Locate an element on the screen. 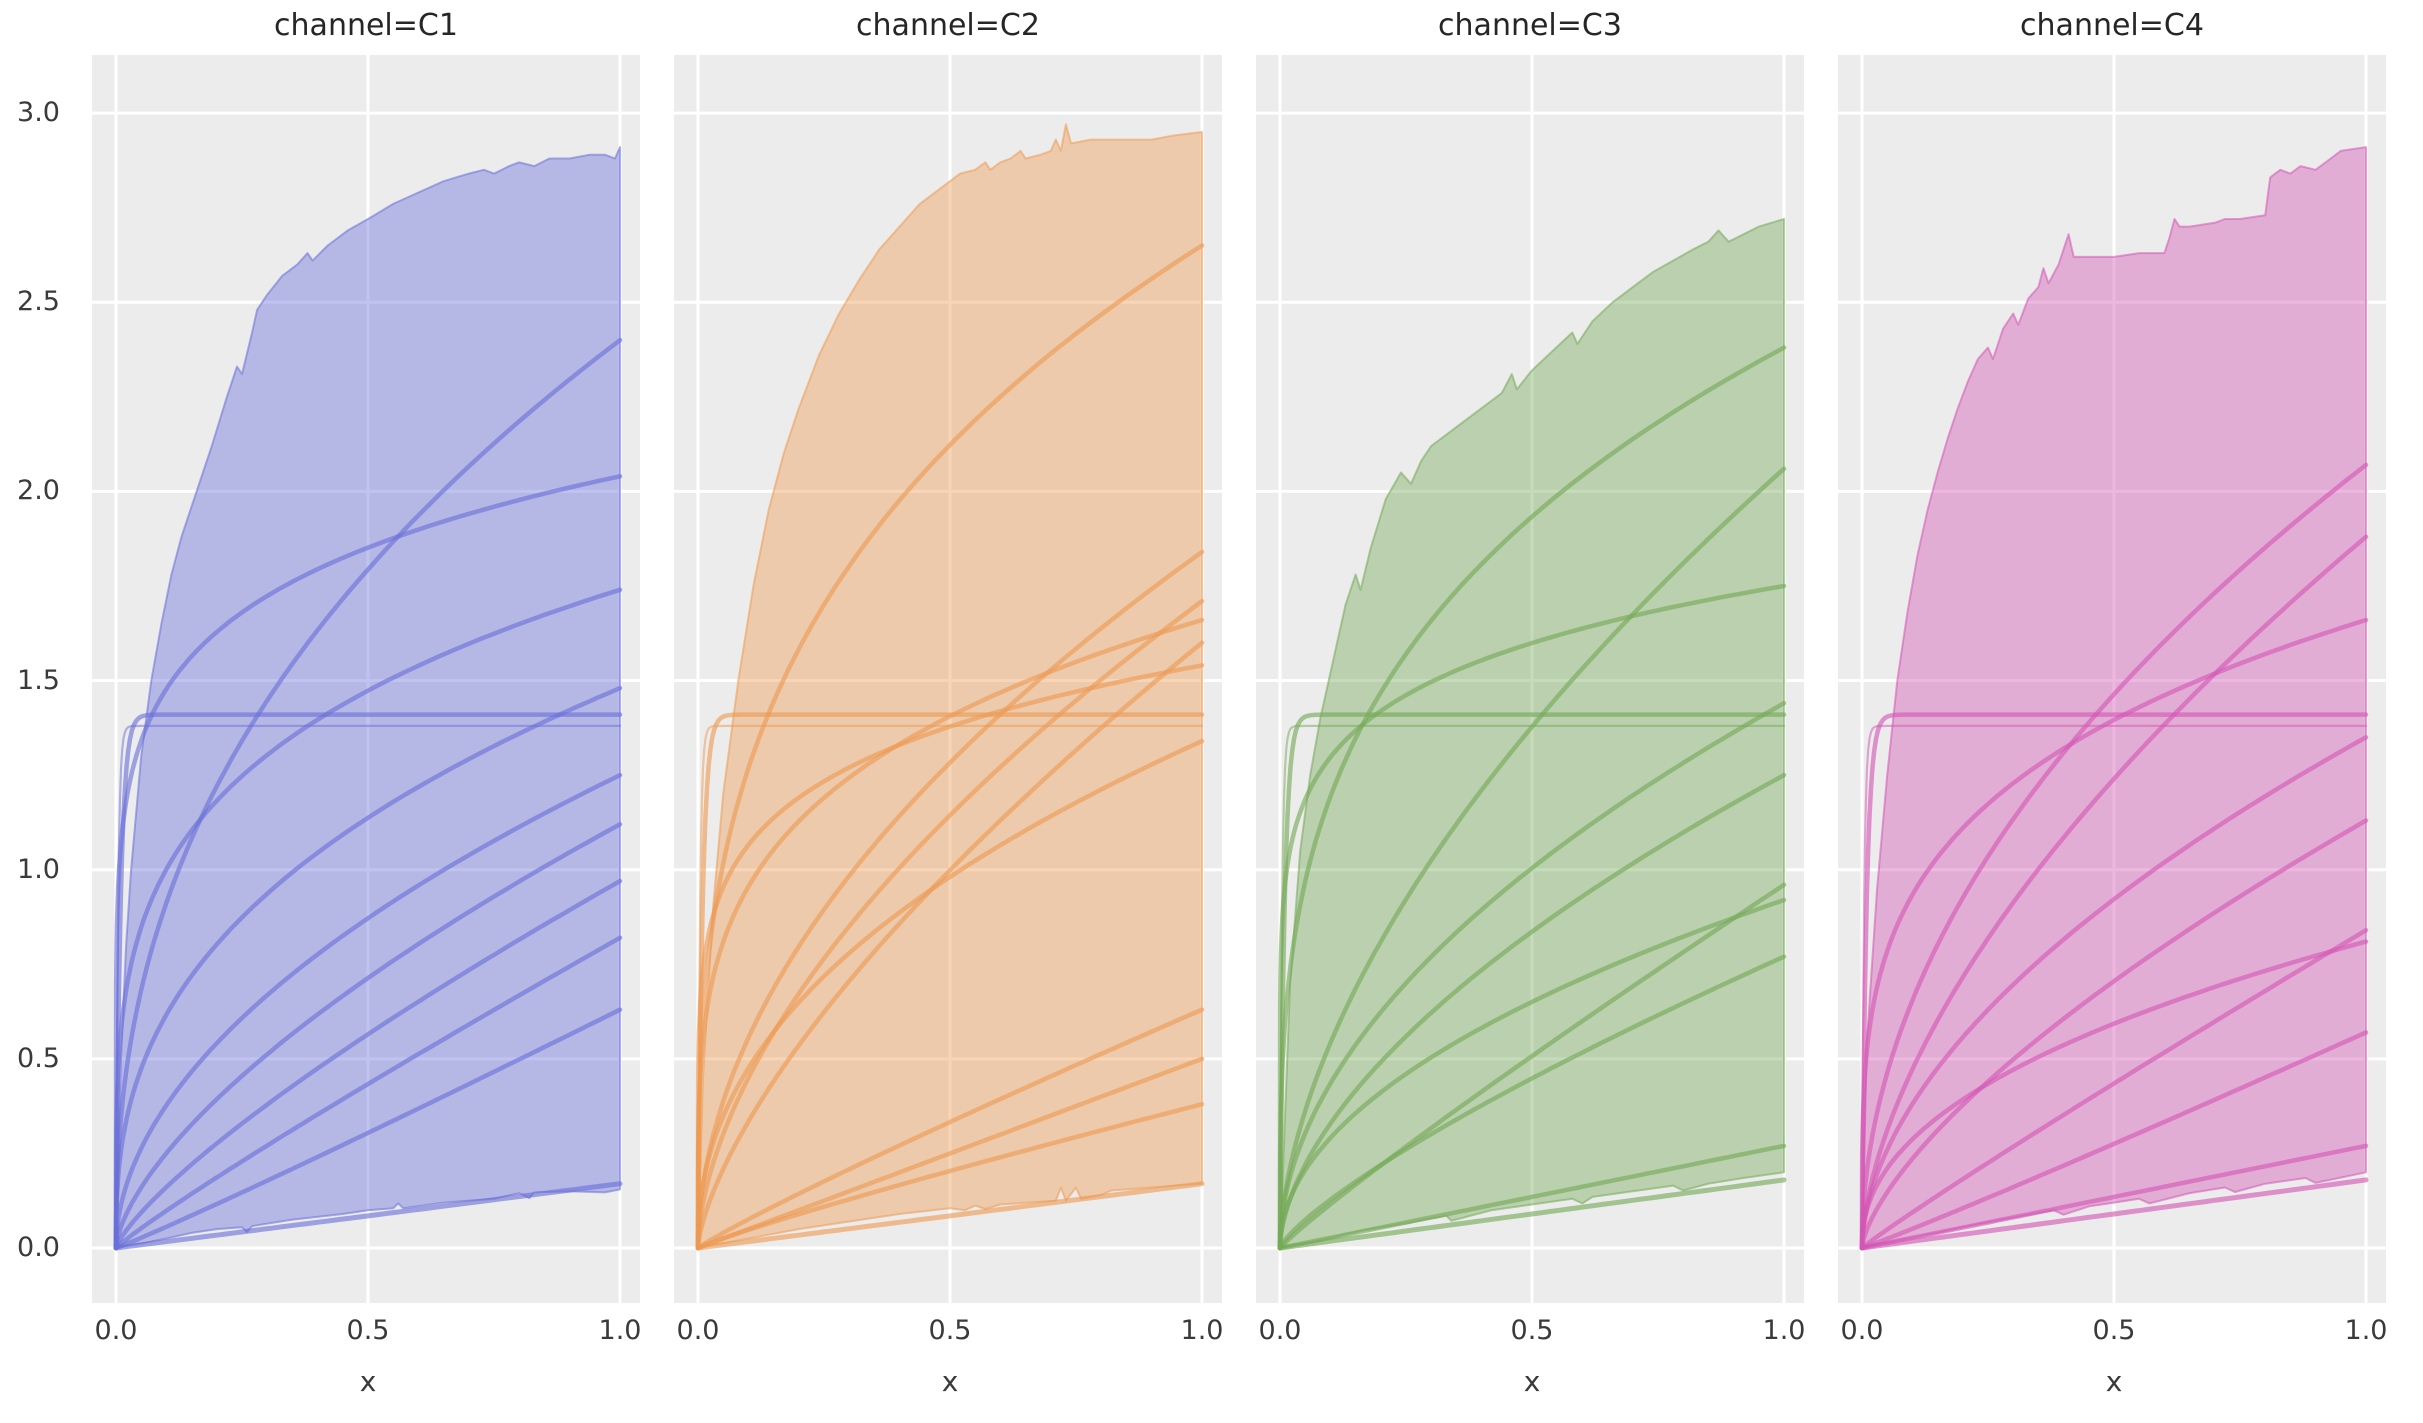 This screenshot has width=2423, height=1423. facet-title: channel=C1 is located at coordinates (366, 25).